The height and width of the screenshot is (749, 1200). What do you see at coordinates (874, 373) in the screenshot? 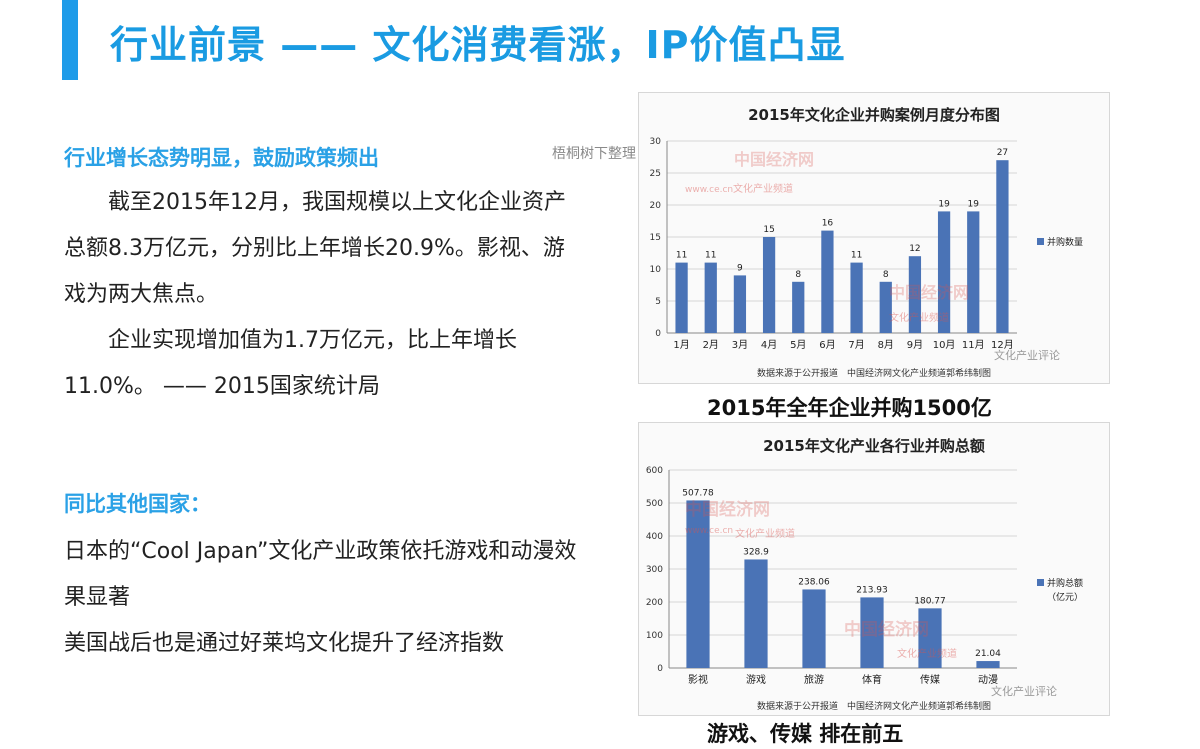
I see `chart1-source: 数据来源于公开报道 中国经济网文化产业频道郭希纬制图` at bounding box center [874, 373].